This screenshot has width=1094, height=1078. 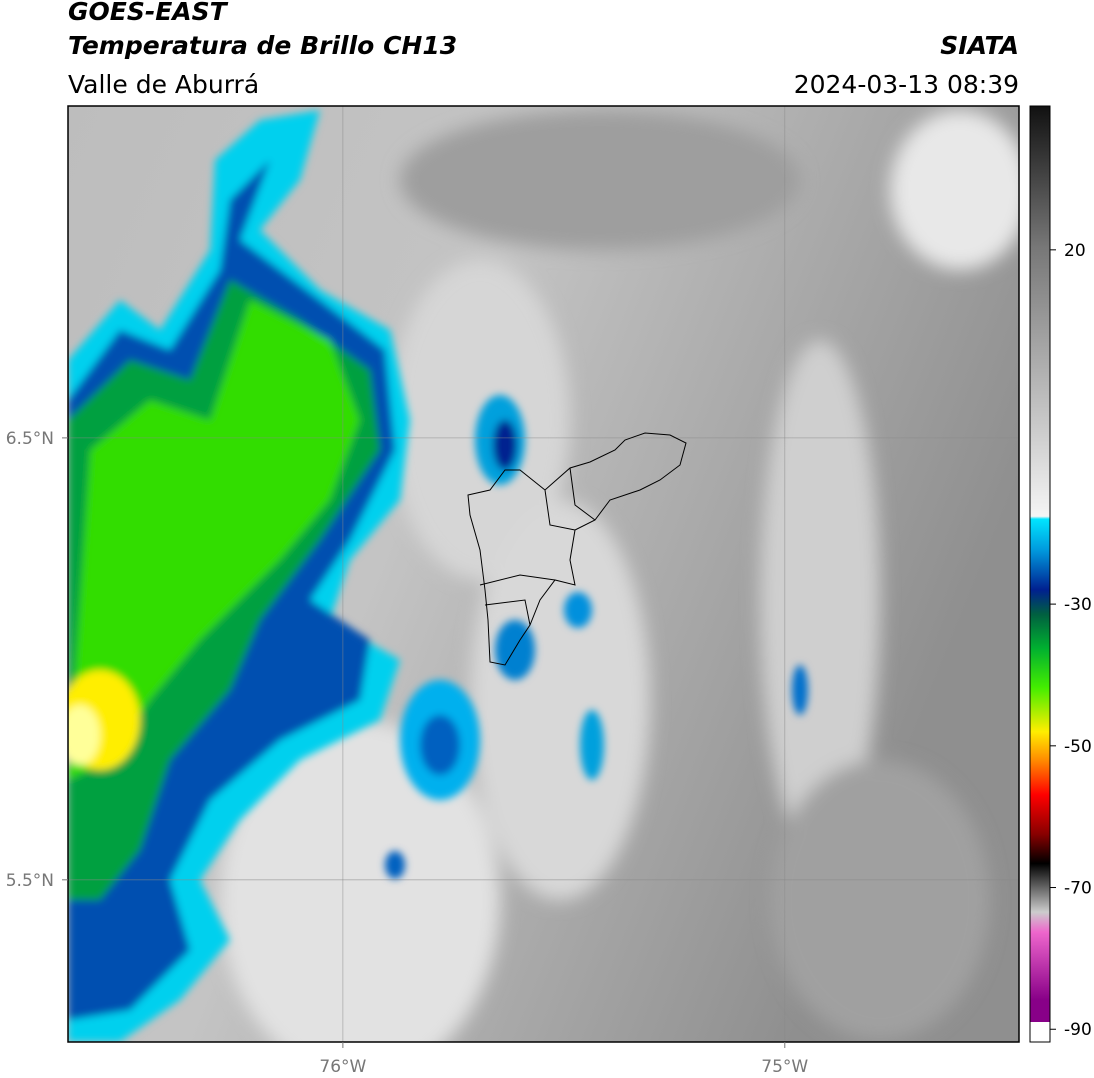 What do you see at coordinates (30, 881) in the screenshot?
I see `y-tick-label: 5.5°N` at bounding box center [30, 881].